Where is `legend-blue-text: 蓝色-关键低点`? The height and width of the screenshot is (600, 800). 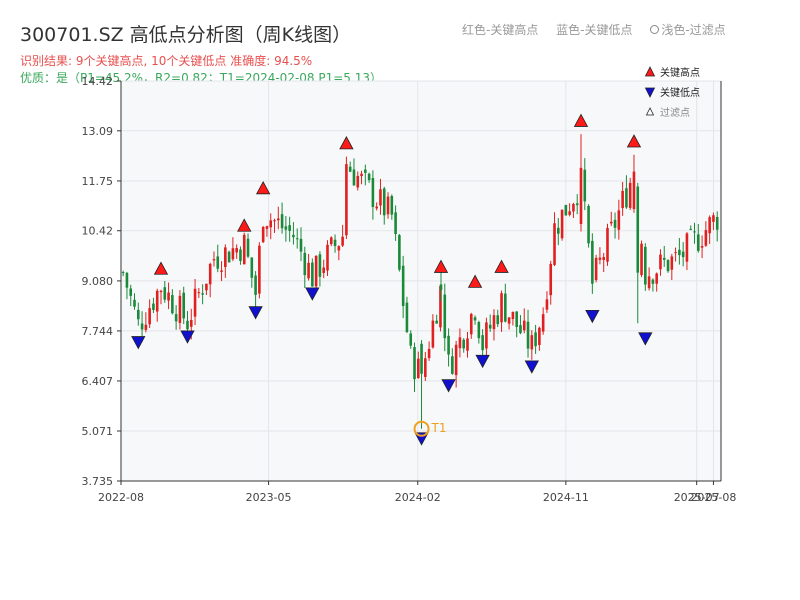
legend-blue-text: 蓝色-关键低点 is located at coordinates (594, 30).